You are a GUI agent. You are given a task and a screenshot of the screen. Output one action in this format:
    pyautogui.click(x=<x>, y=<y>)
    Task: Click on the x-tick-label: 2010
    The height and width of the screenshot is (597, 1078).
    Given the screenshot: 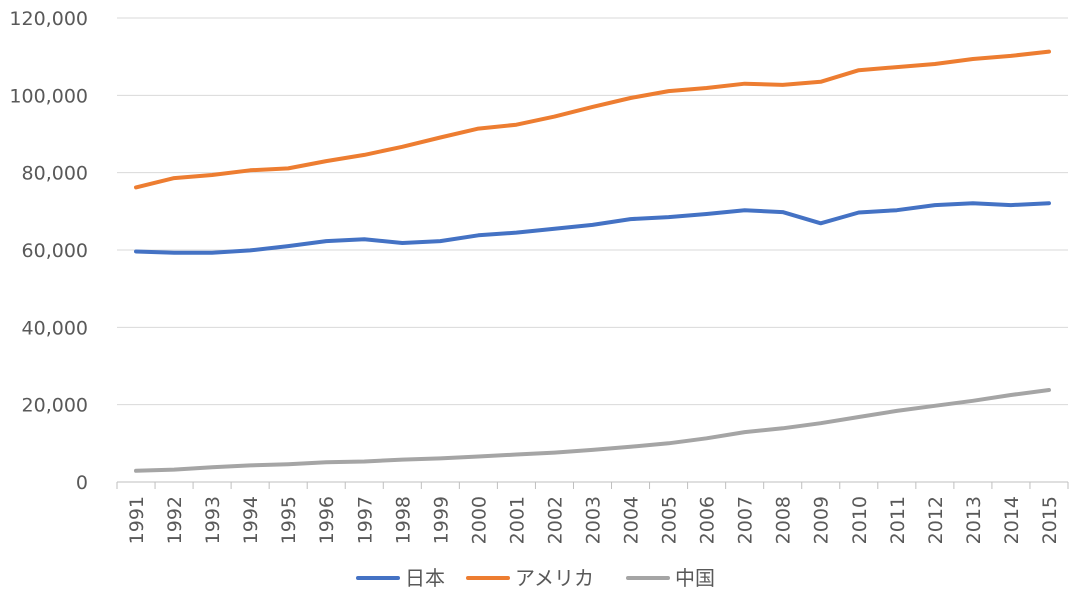 What is the action you would take?
    pyautogui.click(x=860, y=520)
    